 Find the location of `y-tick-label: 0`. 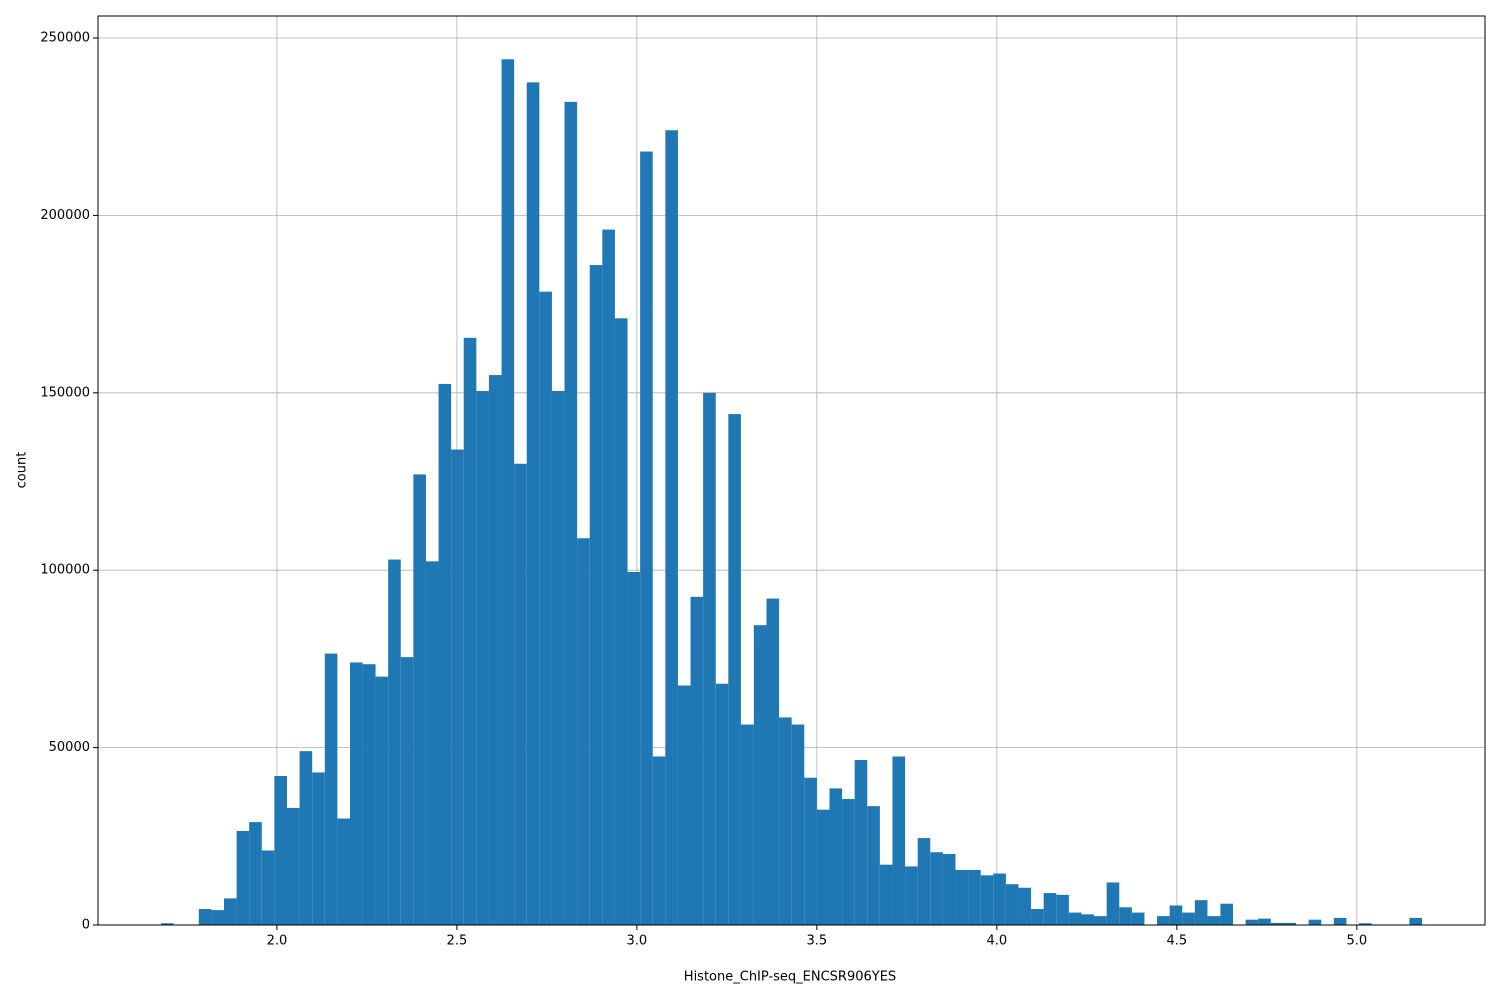

y-tick-label: 0 is located at coordinates (86, 925).